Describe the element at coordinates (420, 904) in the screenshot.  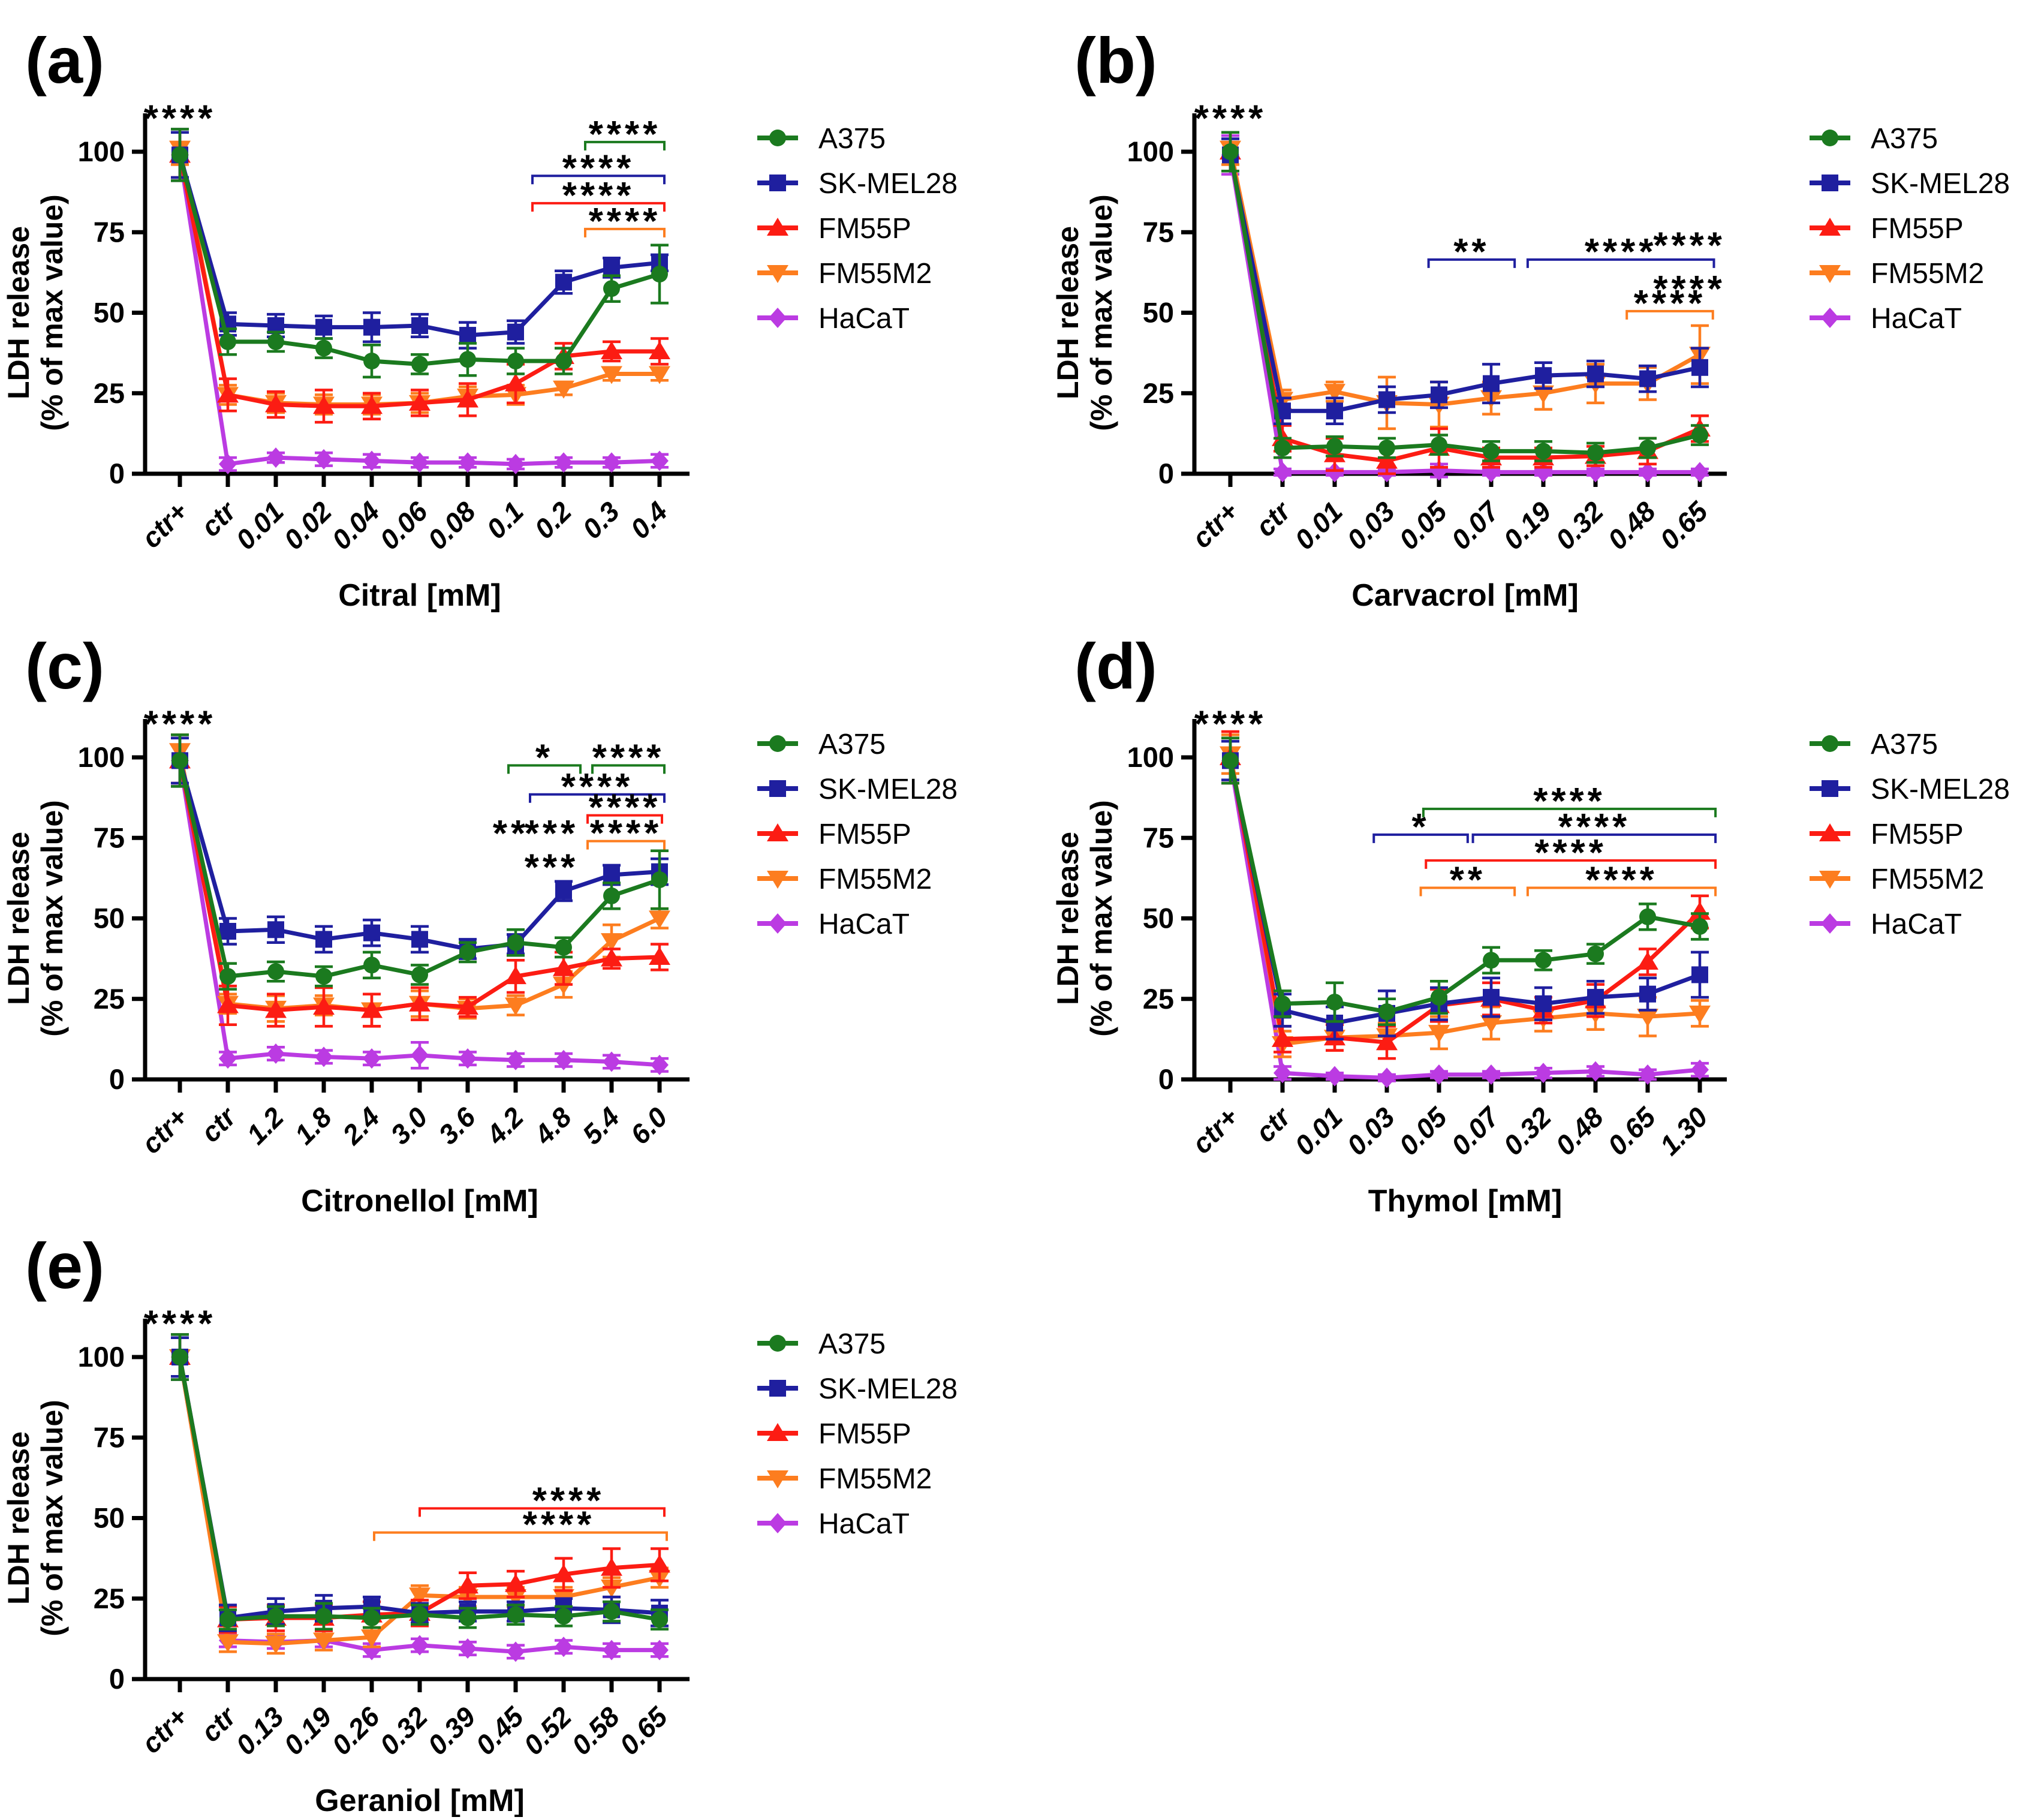
I see `series-hacat` at that location.